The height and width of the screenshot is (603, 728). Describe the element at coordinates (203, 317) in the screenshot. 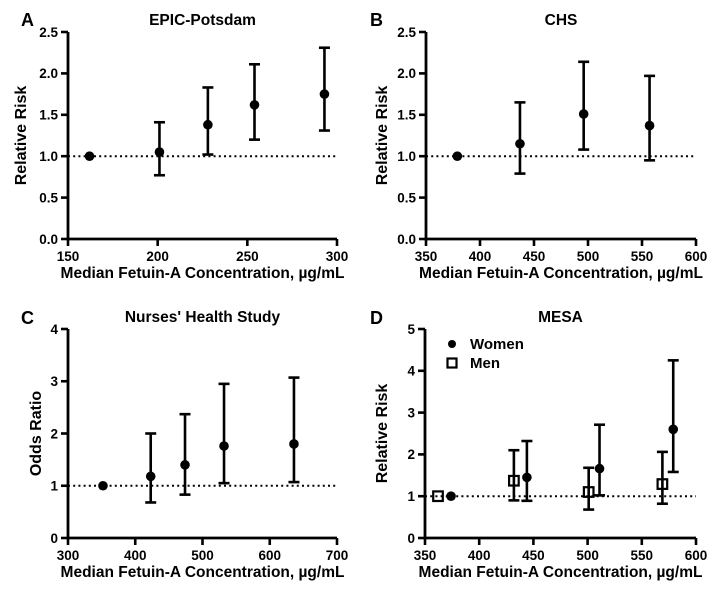

I see `panel-title: Nurses' Health Study` at that location.